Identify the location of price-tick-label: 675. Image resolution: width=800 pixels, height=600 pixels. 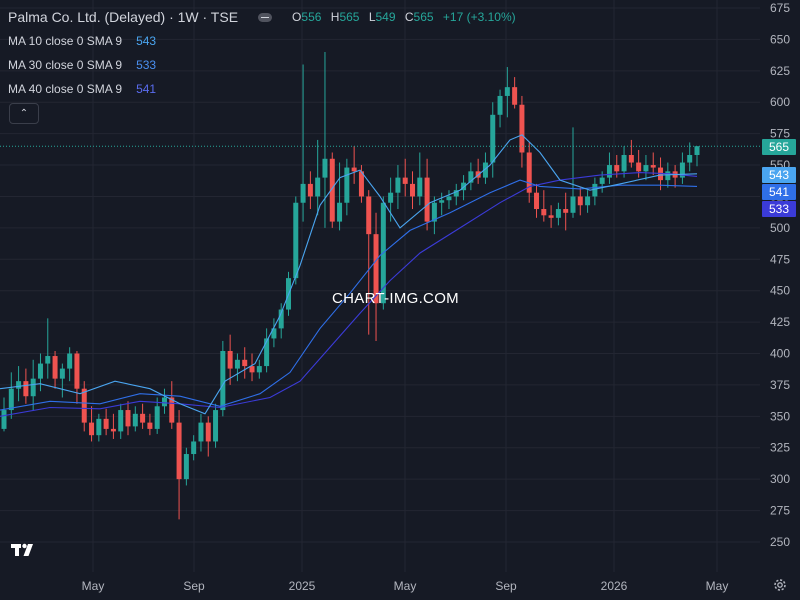
(780, 8).